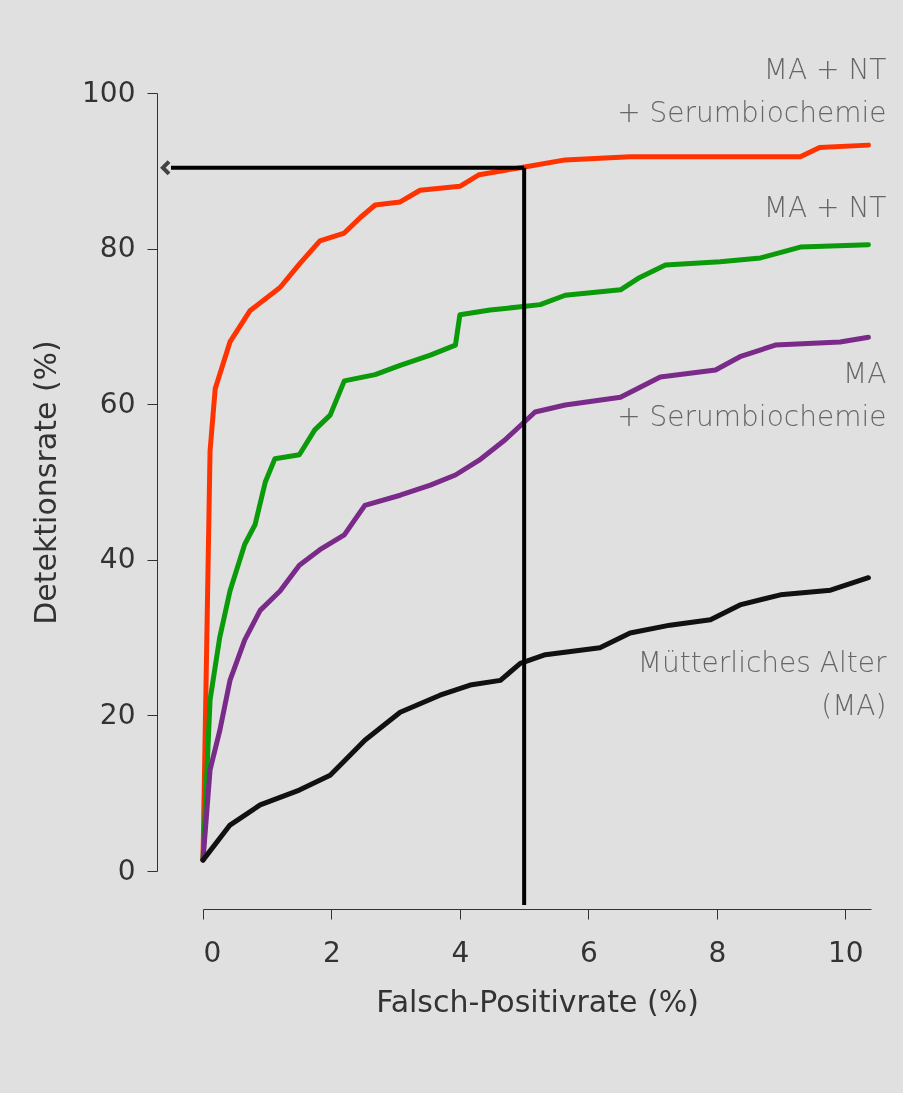 Image resolution: width=903 pixels, height=1093 pixels. What do you see at coordinates (752, 91) in the screenshot?
I see `series-label: MA + NT + Serumbiochemie` at bounding box center [752, 91].